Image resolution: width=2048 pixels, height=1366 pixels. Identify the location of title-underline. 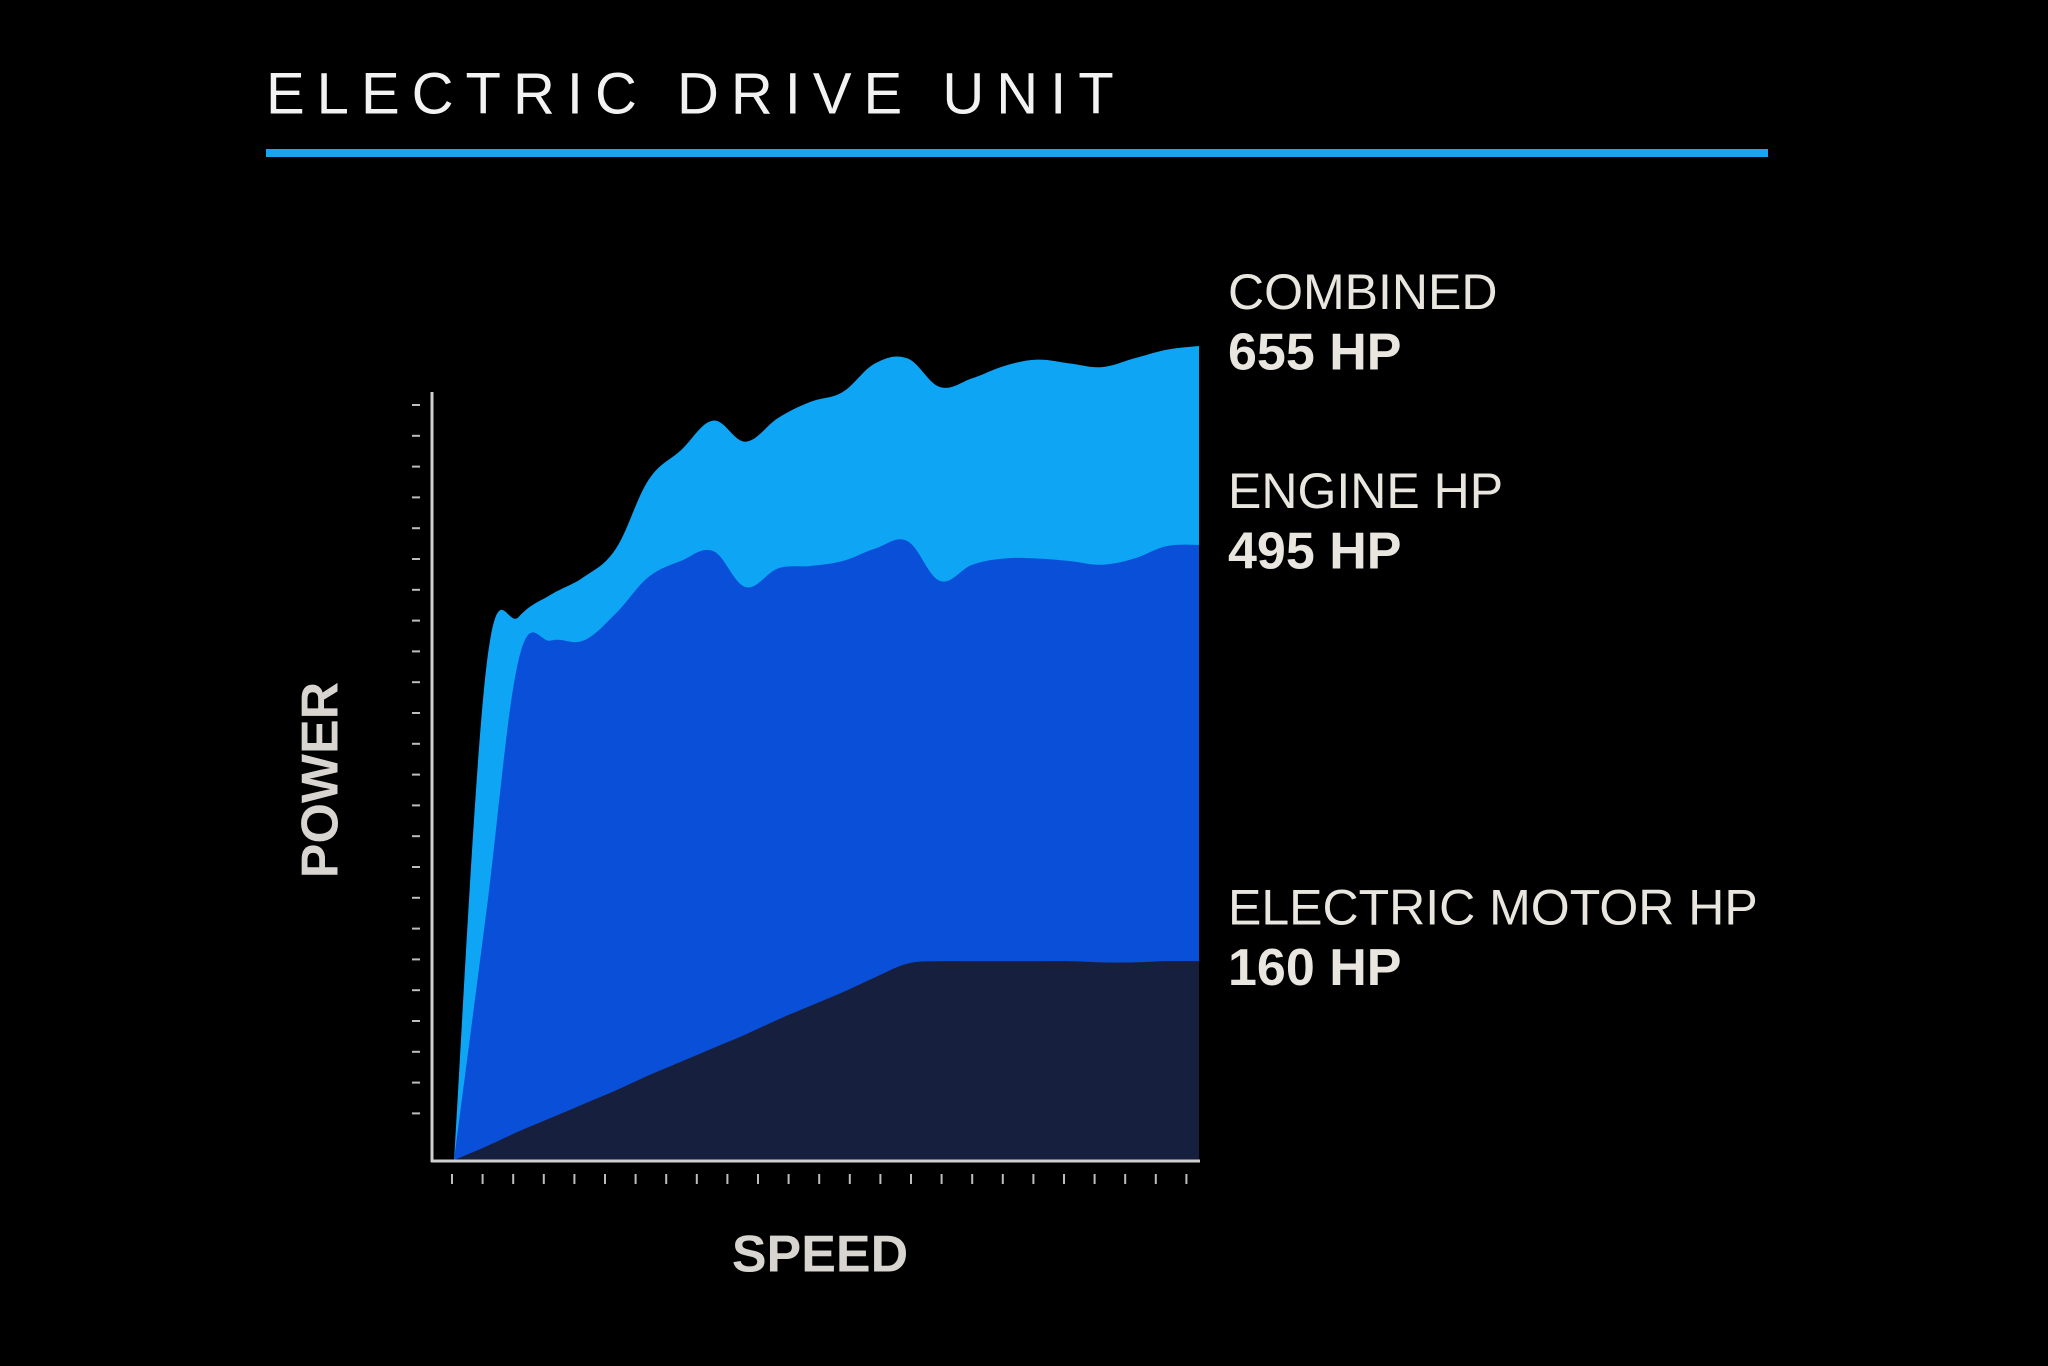
(1017, 153).